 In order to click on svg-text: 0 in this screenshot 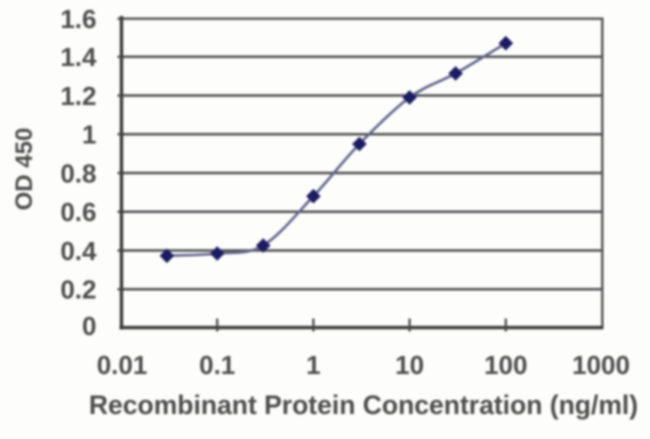, I will do `click(89, 326)`.